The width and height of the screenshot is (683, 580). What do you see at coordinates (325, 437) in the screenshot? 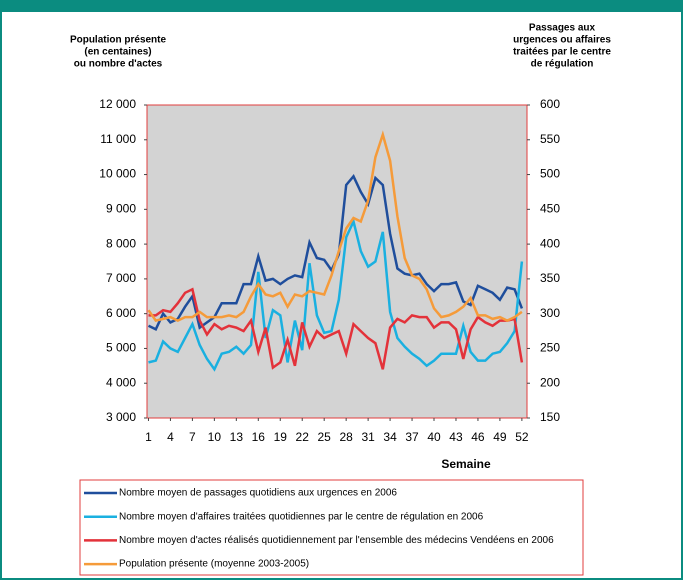
I see `x-tick-label: 25` at bounding box center [325, 437].